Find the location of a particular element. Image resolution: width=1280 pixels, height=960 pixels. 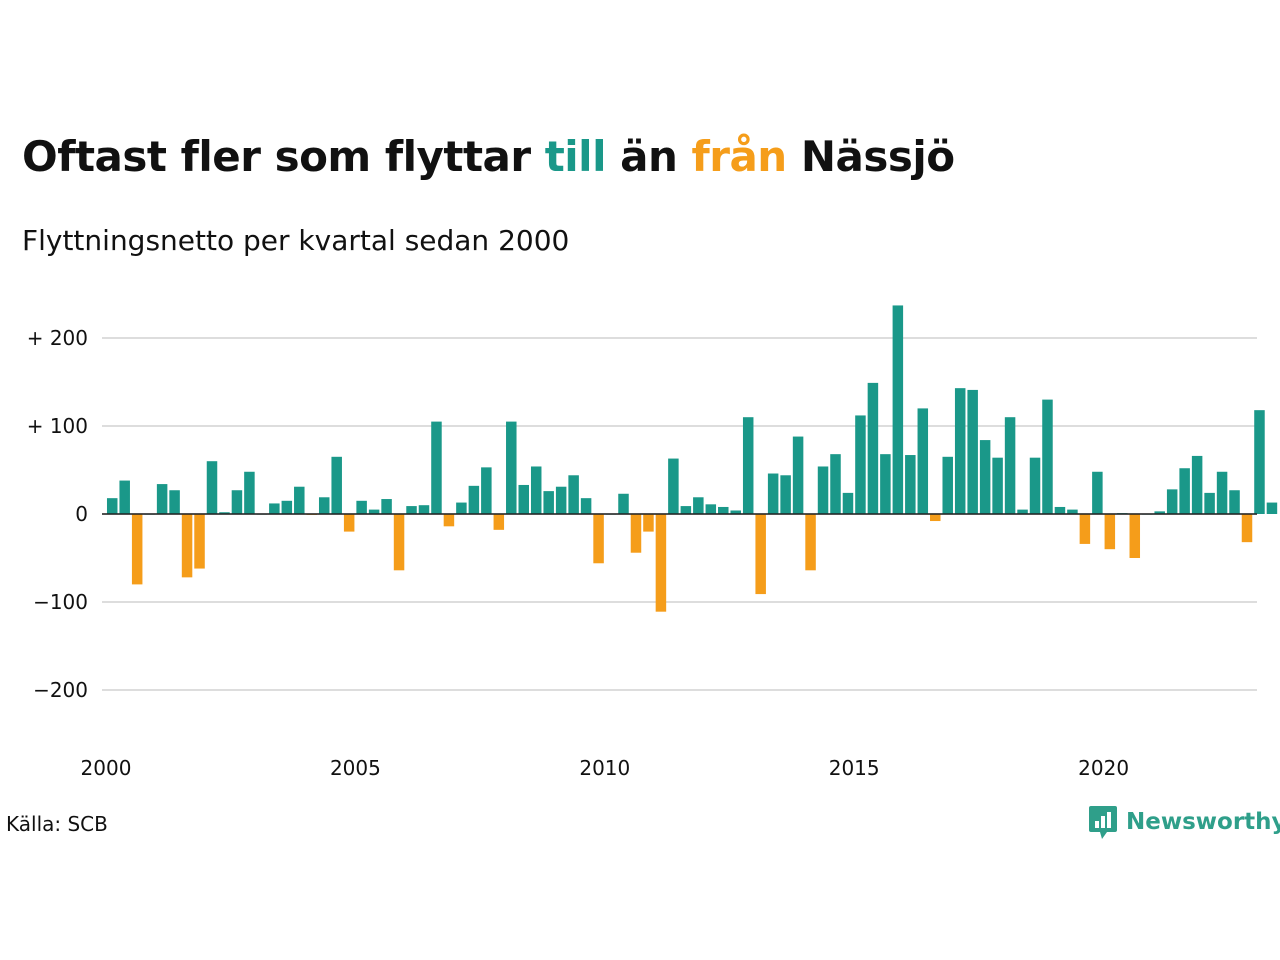

source-note: Källa: SCB is located at coordinates (57, 824).